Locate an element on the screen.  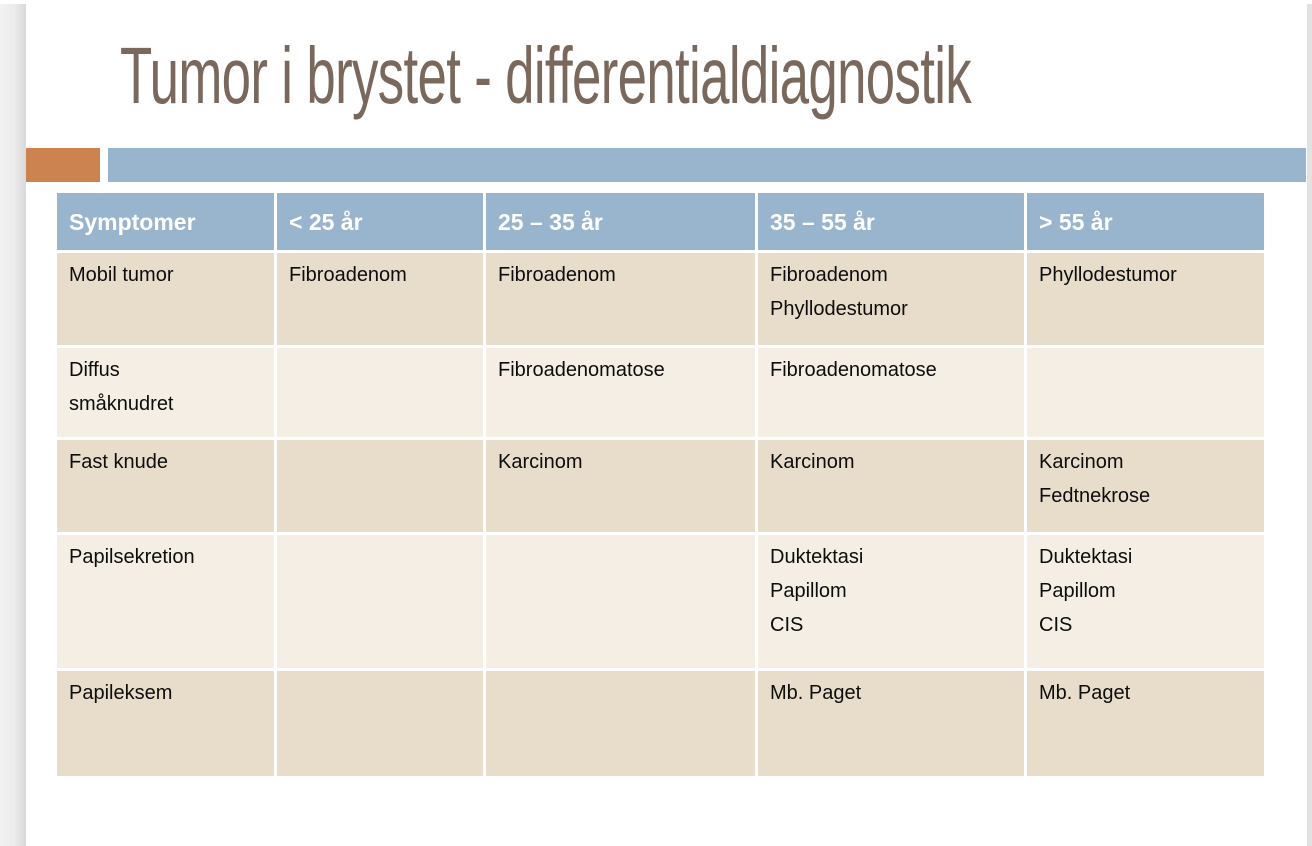
accent-bar-orange is located at coordinates (63, 165).